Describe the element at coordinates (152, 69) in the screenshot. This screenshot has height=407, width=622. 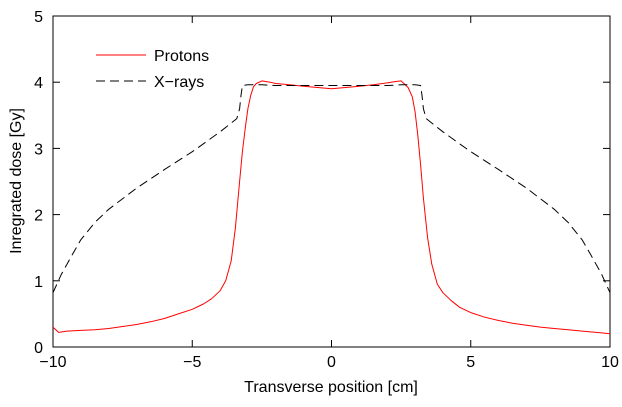
I see `legend: Protons X−rays` at that location.